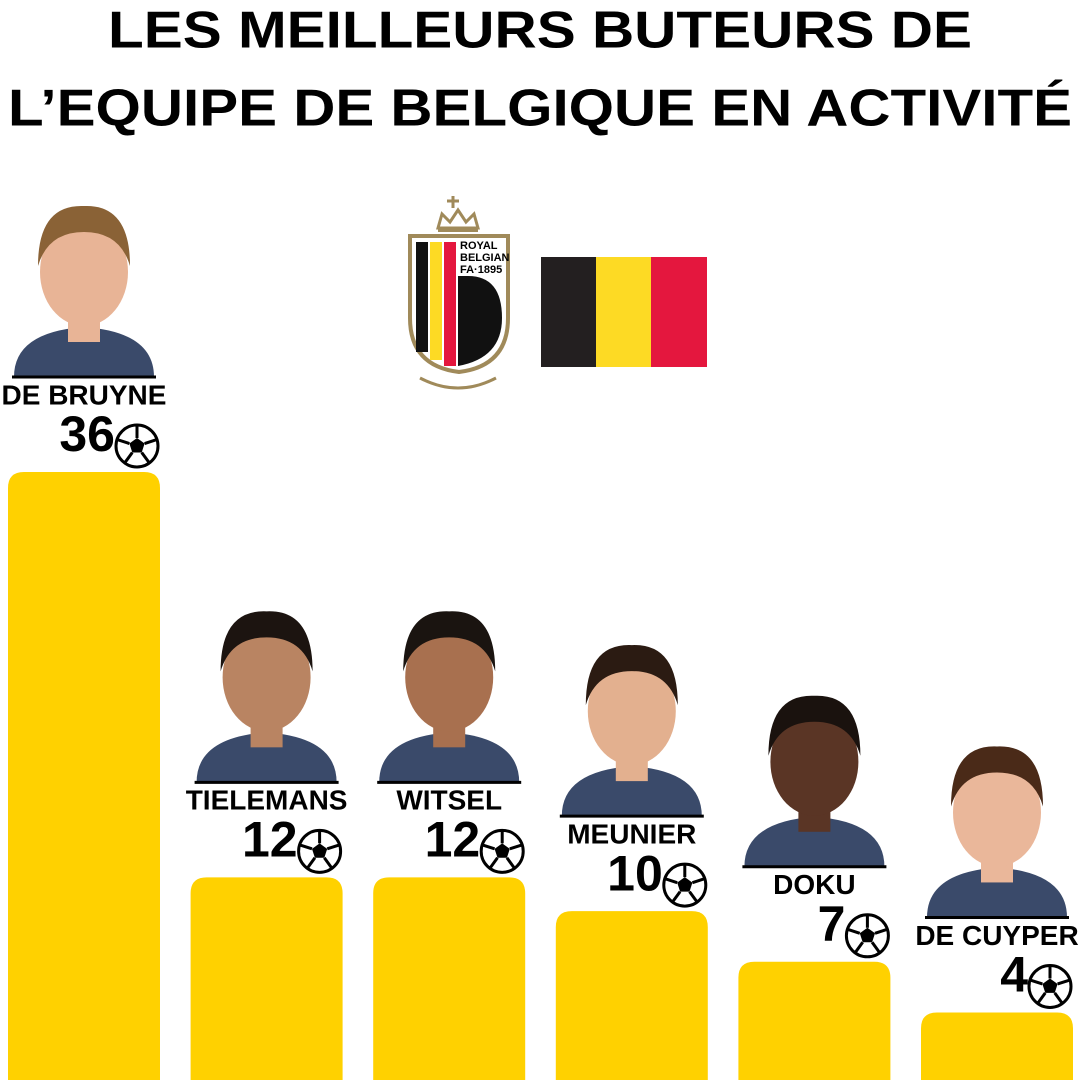 This screenshot has width=1080, height=1080. What do you see at coordinates (540, 31) in the screenshot?
I see `chart-title: LES MEILLEURS BUTEURS DE` at bounding box center [540, 31].